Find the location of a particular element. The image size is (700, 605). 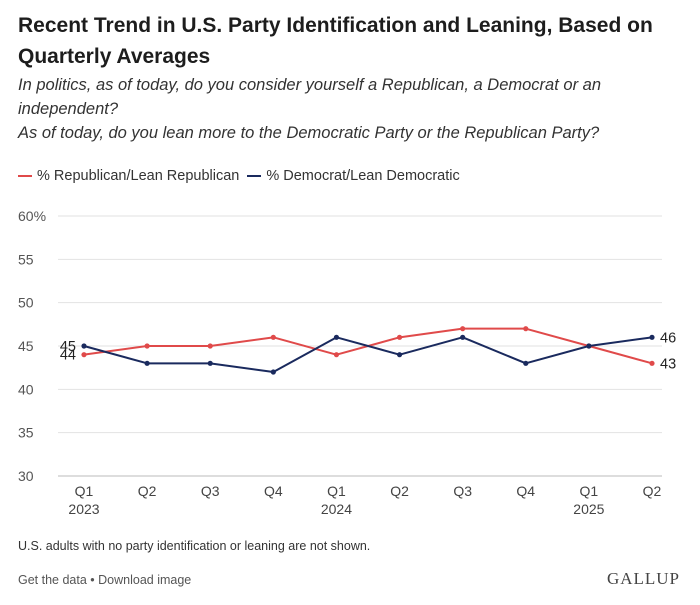

x-tick-label: 2025 is located at coordinates (588, 509).